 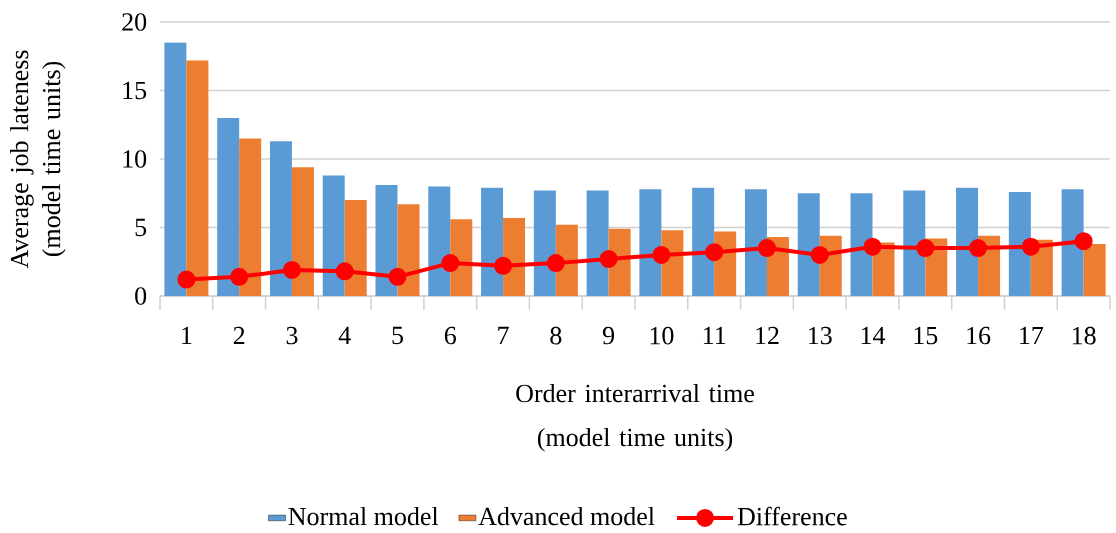 I want to click on x-tick-label: 6, so click(x=450, y=335).